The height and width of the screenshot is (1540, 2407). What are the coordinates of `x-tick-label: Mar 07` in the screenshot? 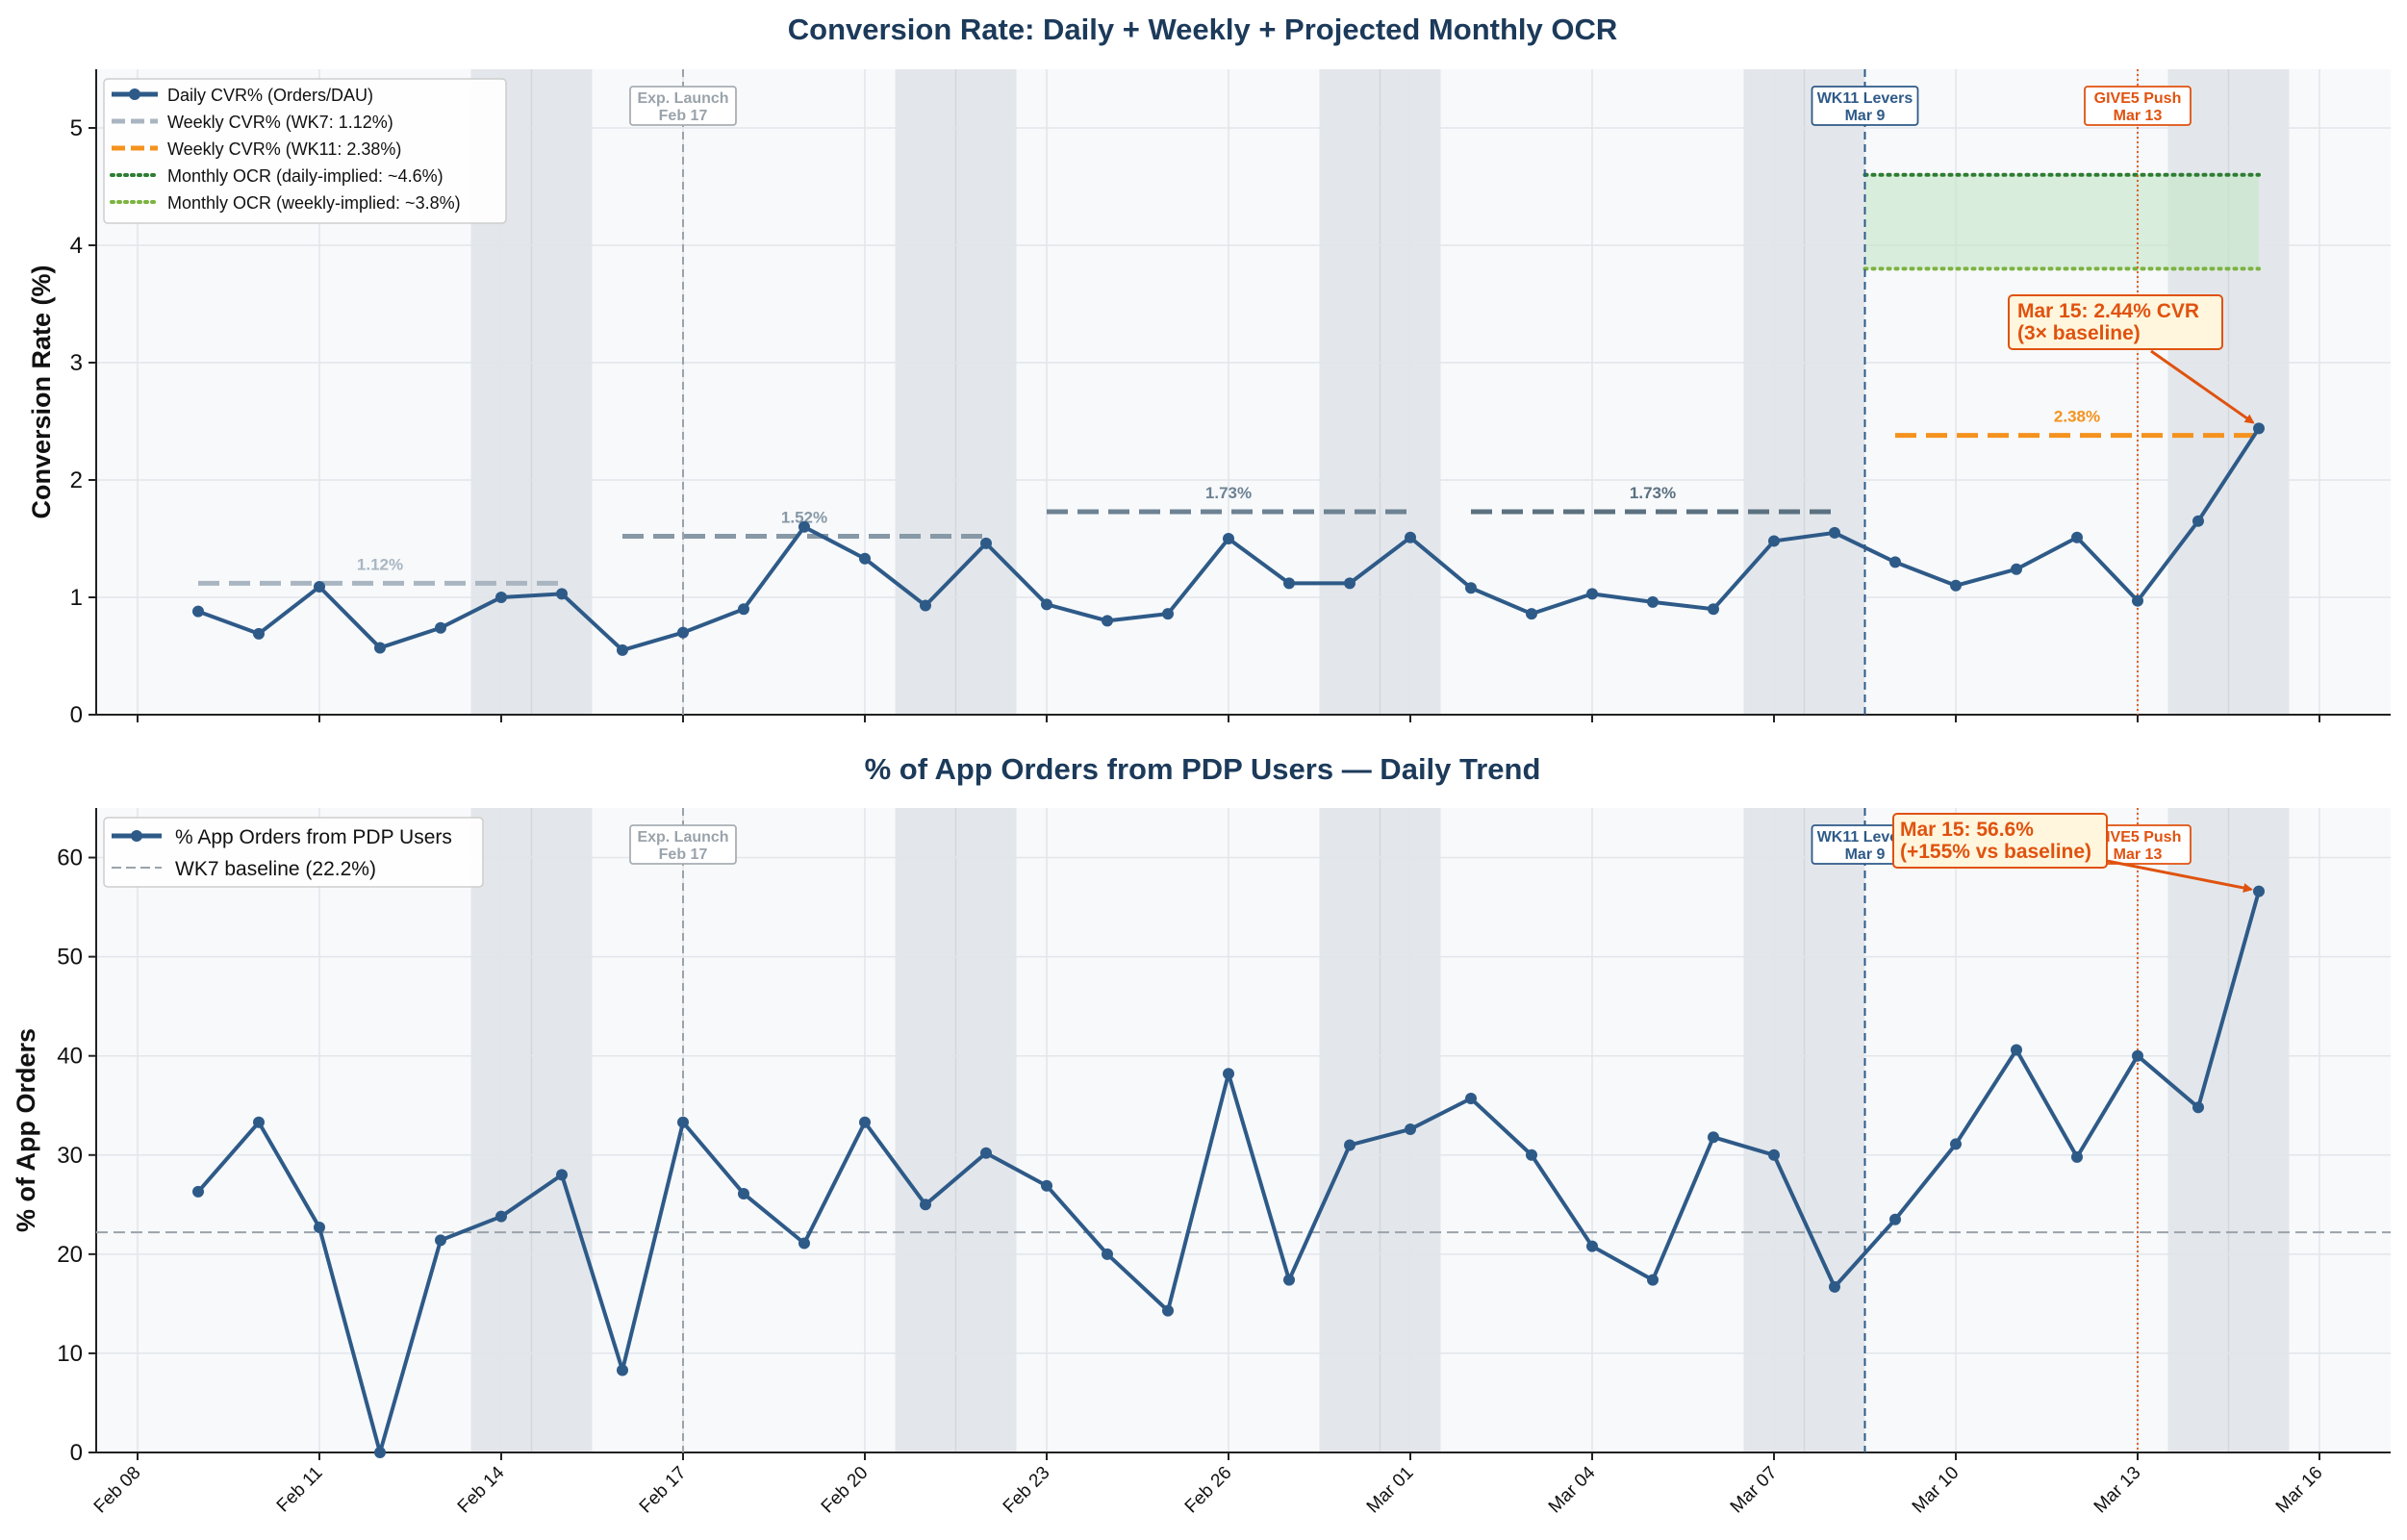 It's located at (1755, 1490).